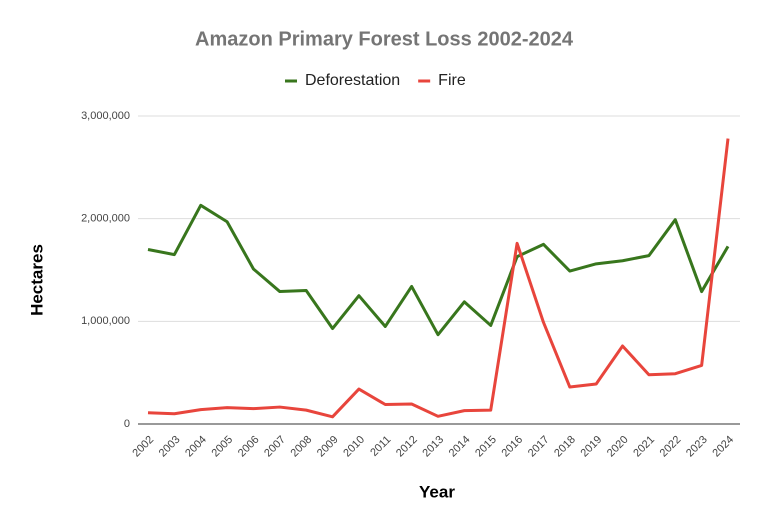  Describe the element at coordinates (105, 321) in the screenshot. I see `y-tick-label: 1,000,000` at that location.